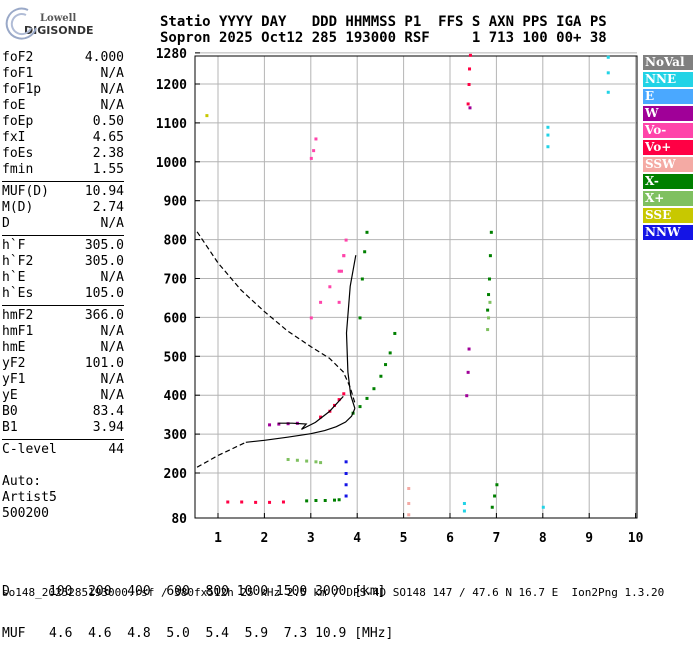  I want to click on y-tick-label: 300, so click(176, 435).